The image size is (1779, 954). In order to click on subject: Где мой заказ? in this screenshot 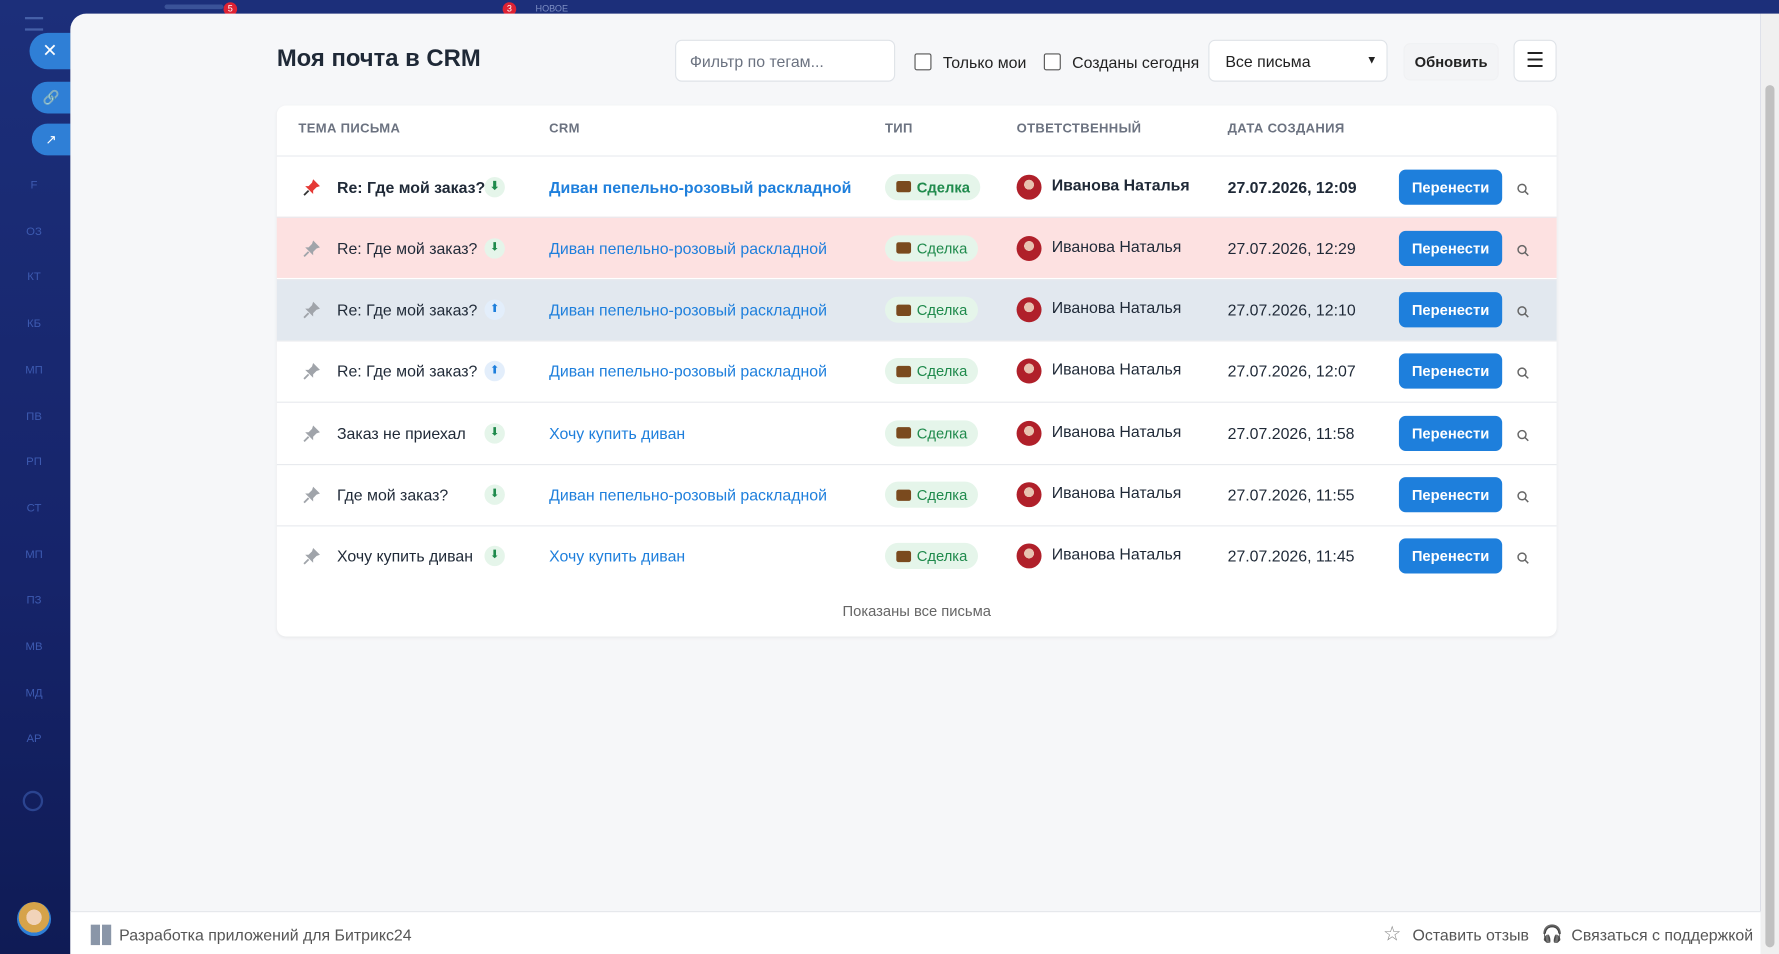, I will do `click(392, 494)`.